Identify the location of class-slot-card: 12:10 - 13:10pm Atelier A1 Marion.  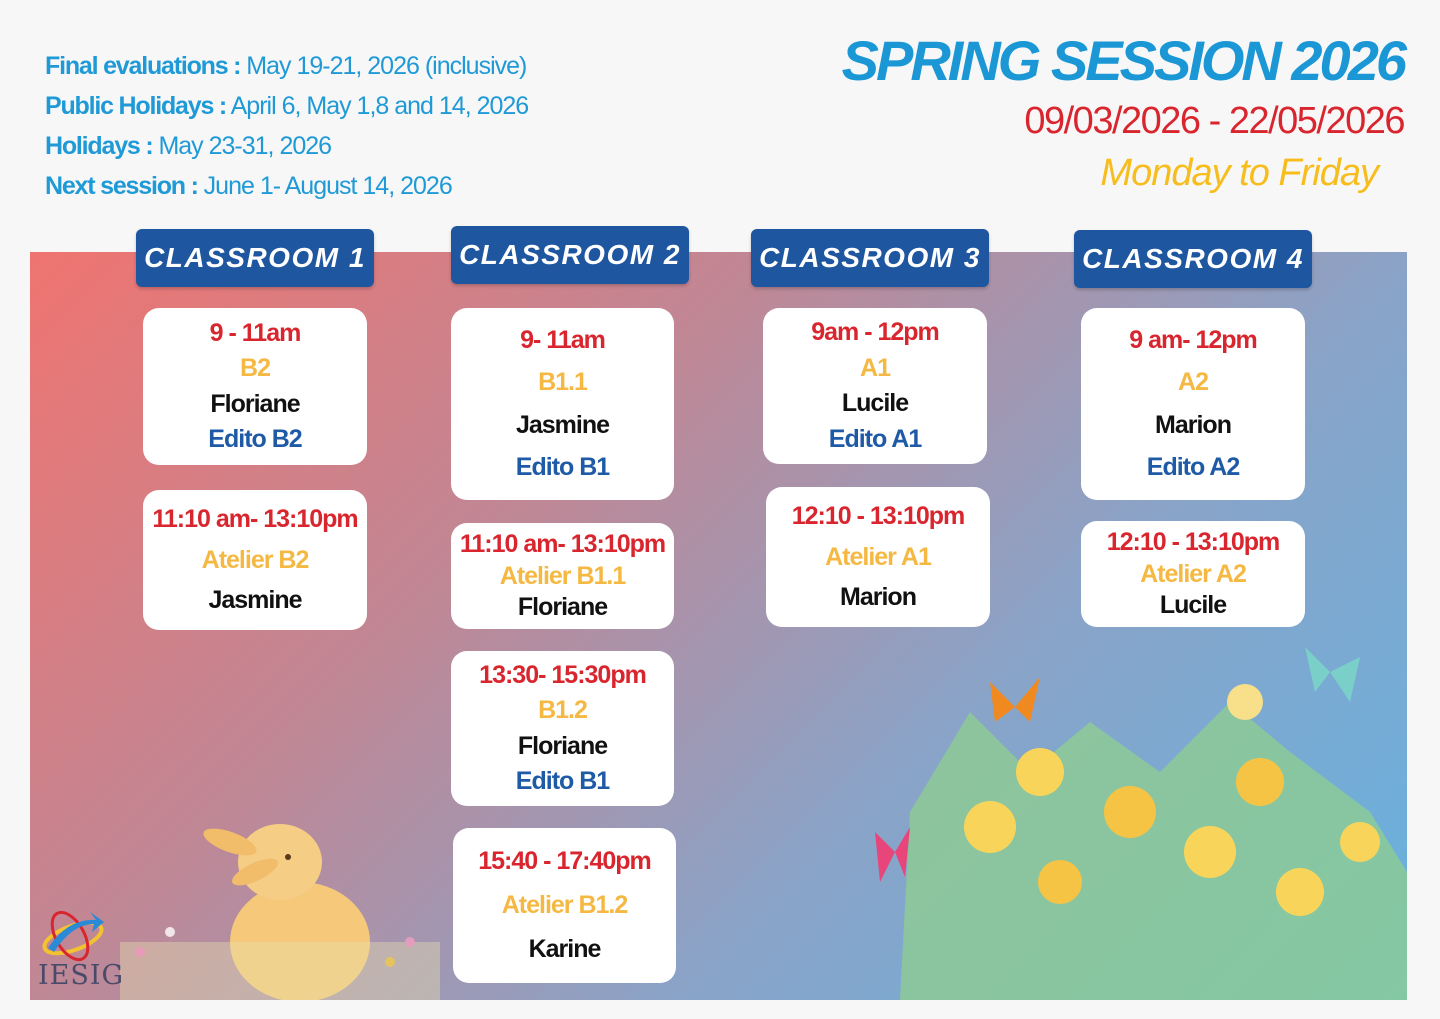
(878, 557).